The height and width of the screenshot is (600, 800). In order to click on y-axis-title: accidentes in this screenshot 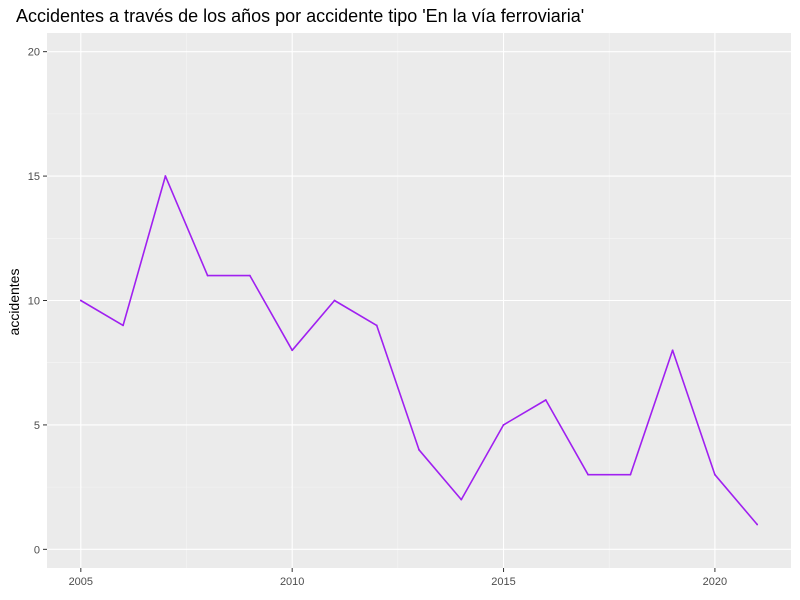, I will do `click(14, 302)`.